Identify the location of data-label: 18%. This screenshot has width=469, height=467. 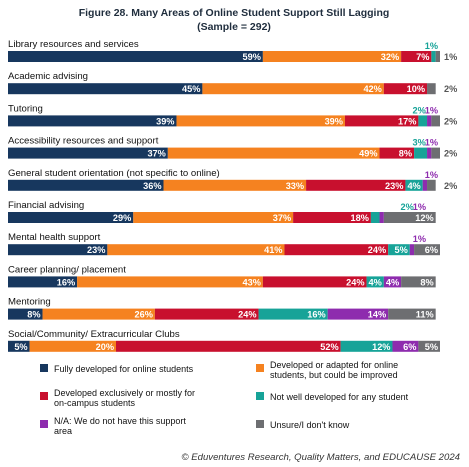
(359, 218).